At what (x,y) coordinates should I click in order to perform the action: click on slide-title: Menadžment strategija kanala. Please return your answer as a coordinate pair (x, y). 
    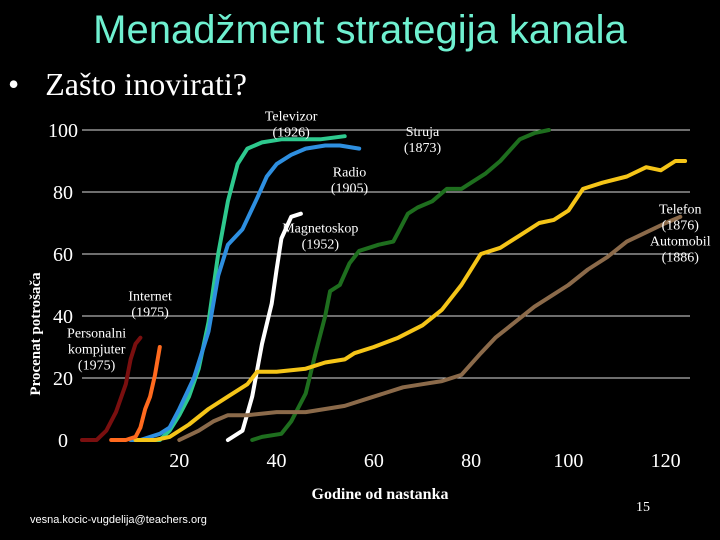
    Looking at the image, I should click on (360, 30).